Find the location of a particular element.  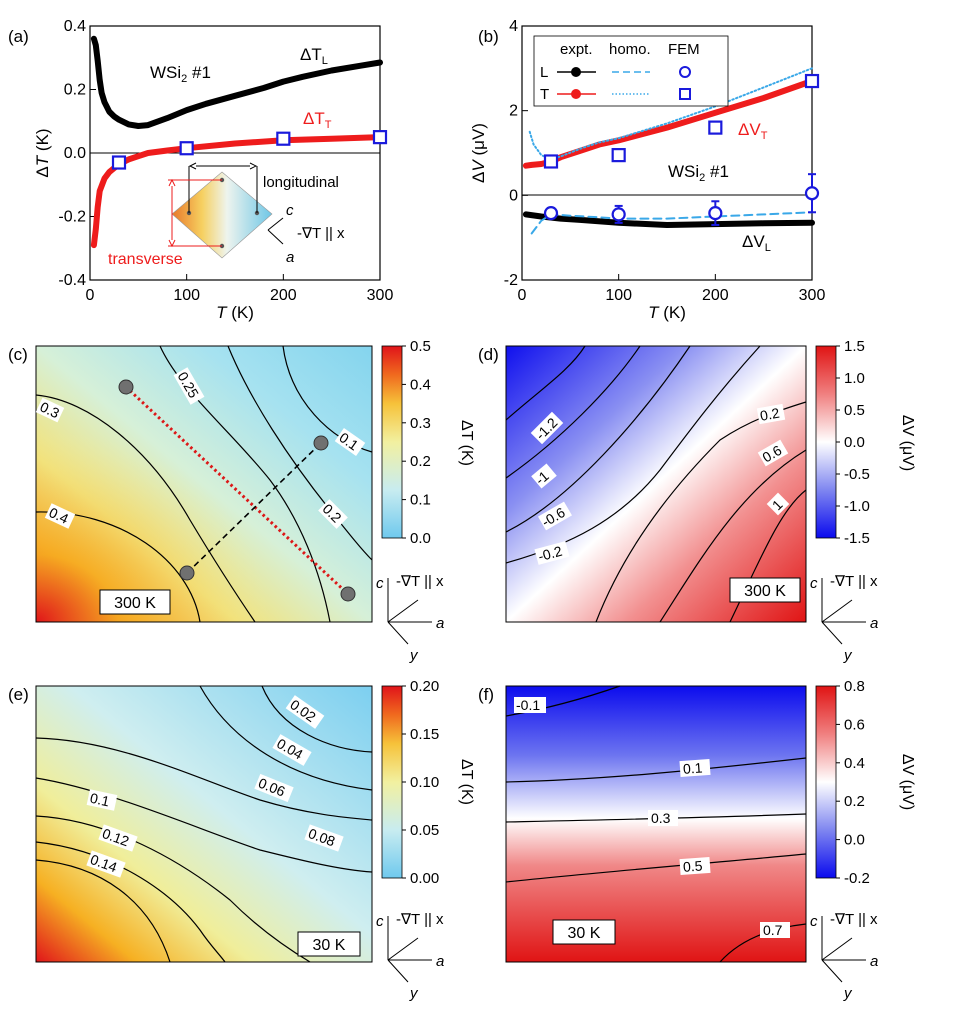

panel-c-temp-label: 300 K is located at coordinates (135, 603).